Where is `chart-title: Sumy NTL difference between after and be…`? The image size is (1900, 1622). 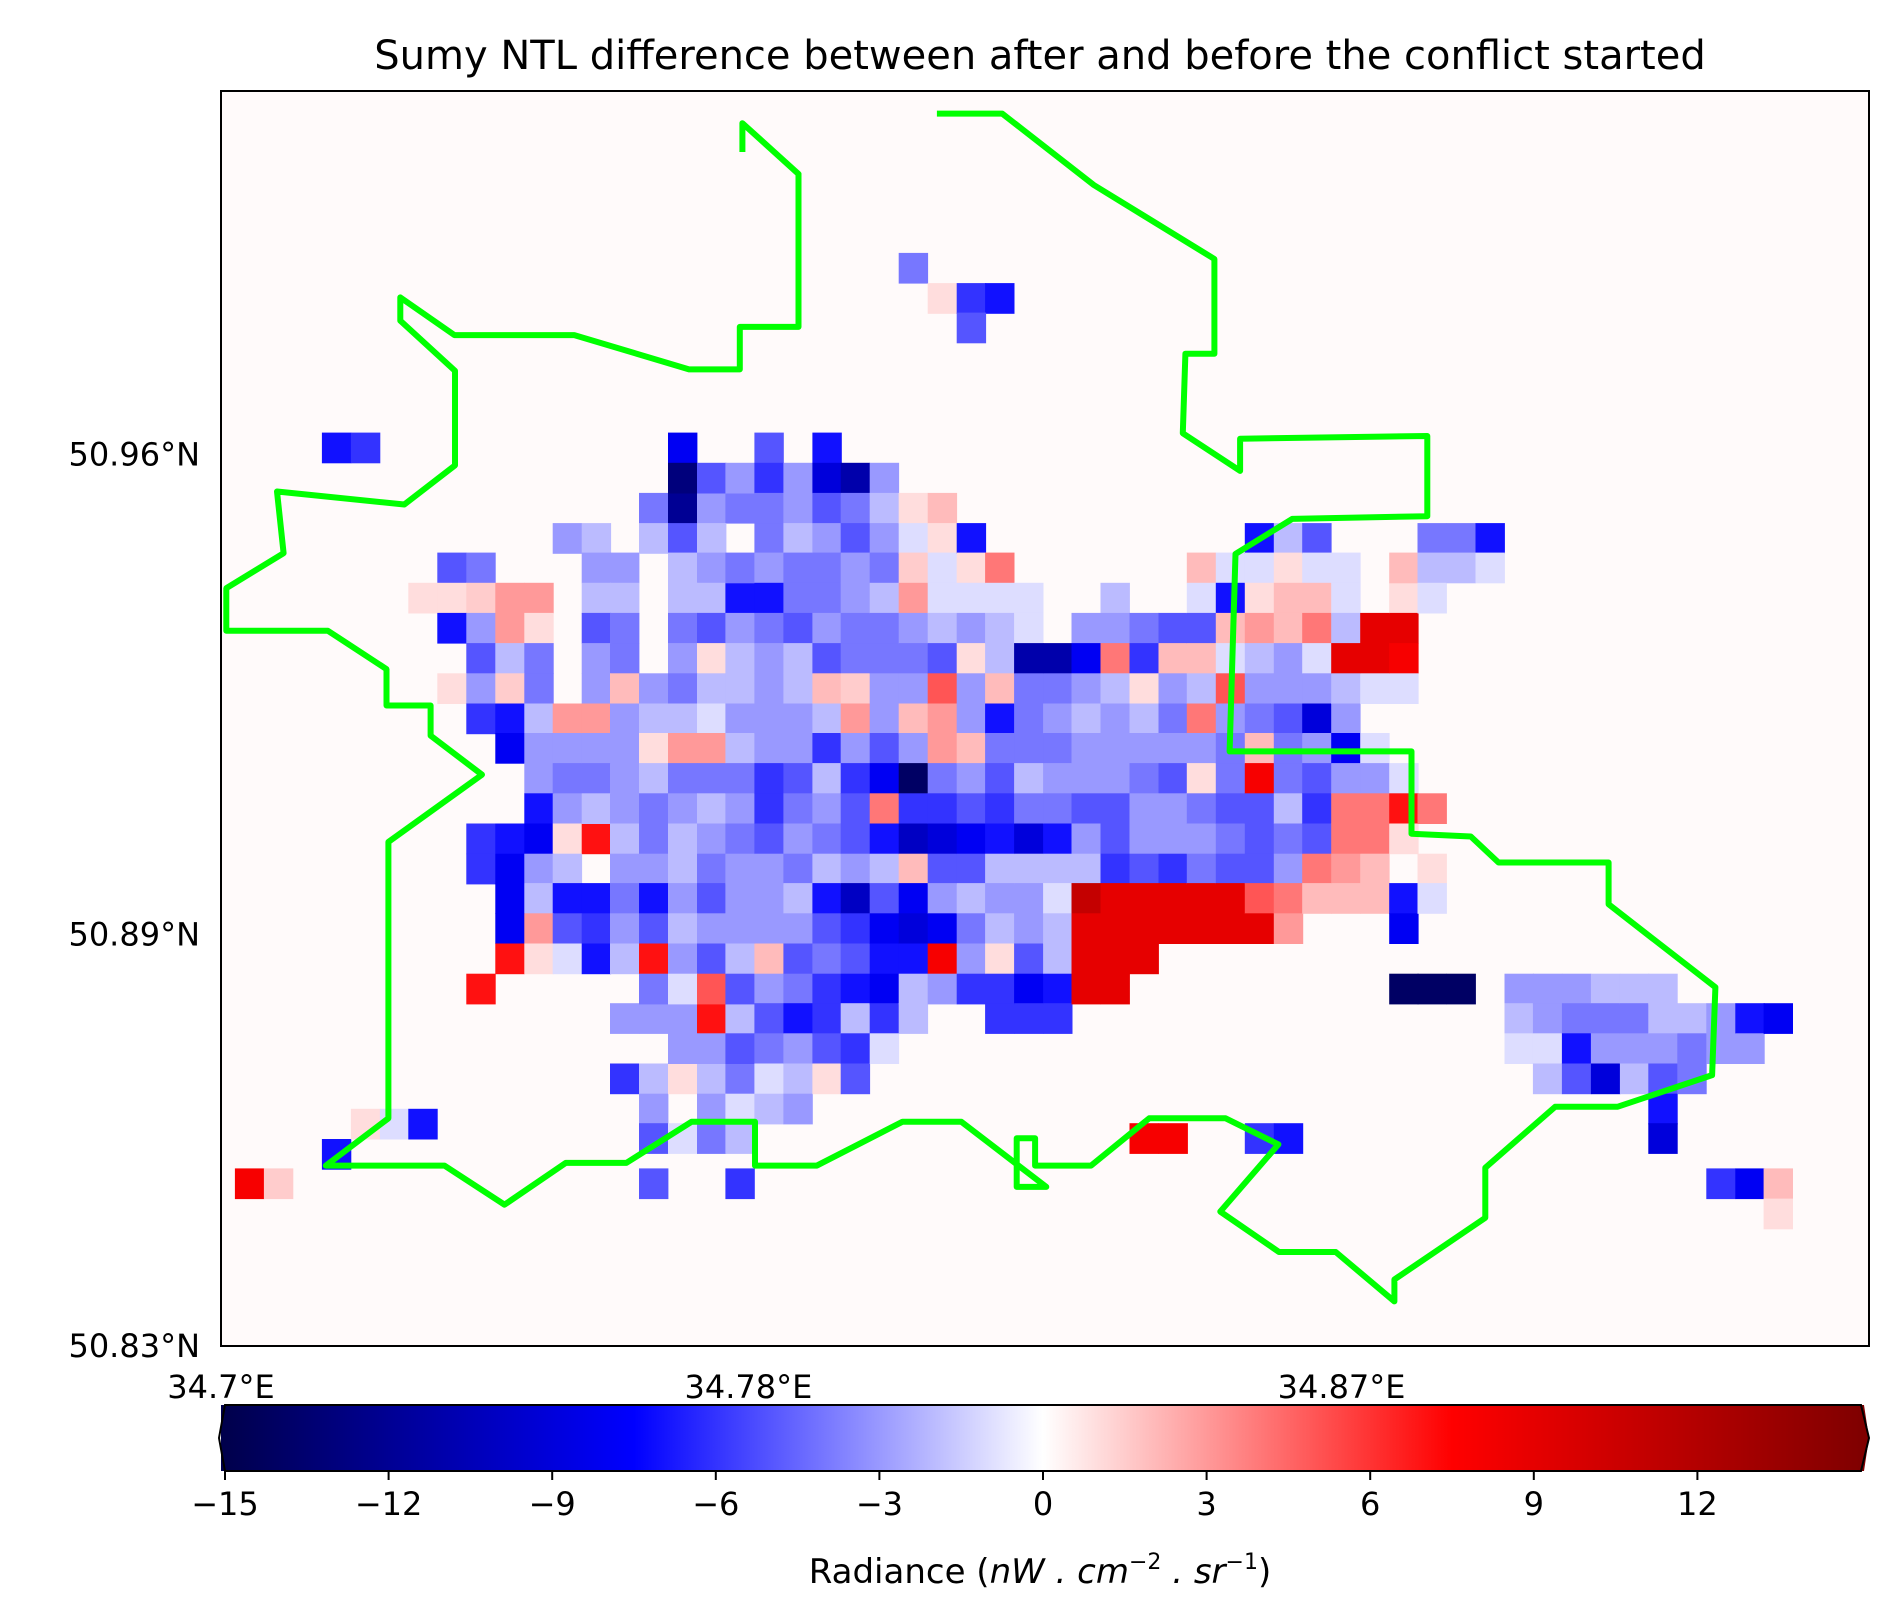 chart-title: Sumy NTL difference between after and be… is located at coordinates (1039, 56).